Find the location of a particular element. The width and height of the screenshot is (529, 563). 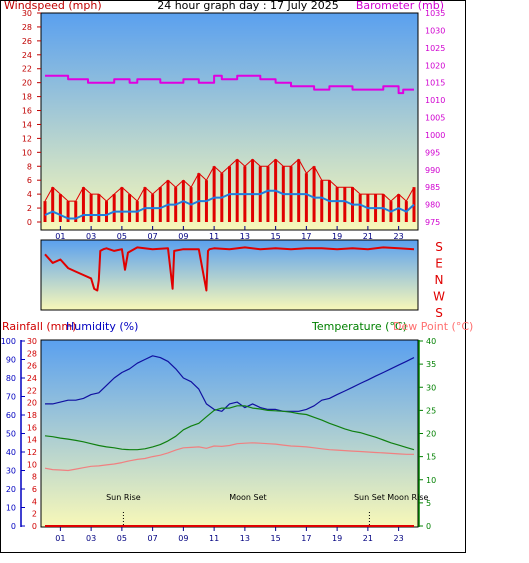

x-tick-label: 19 is located at coordinates (337, 538).